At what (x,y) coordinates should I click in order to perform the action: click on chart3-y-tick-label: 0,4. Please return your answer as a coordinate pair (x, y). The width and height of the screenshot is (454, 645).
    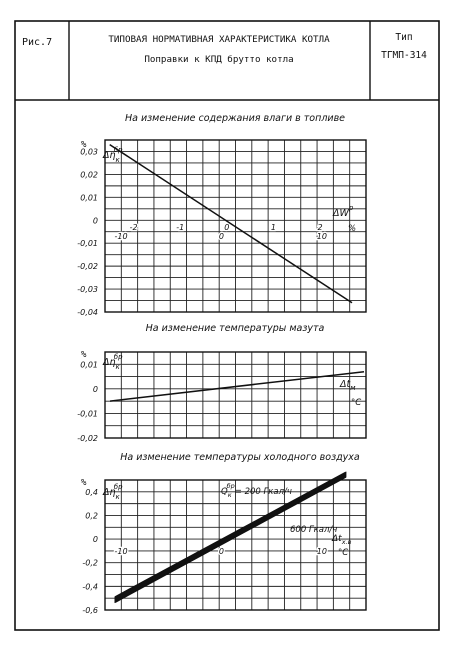
    Looking at the image, I should click on (91, 492).